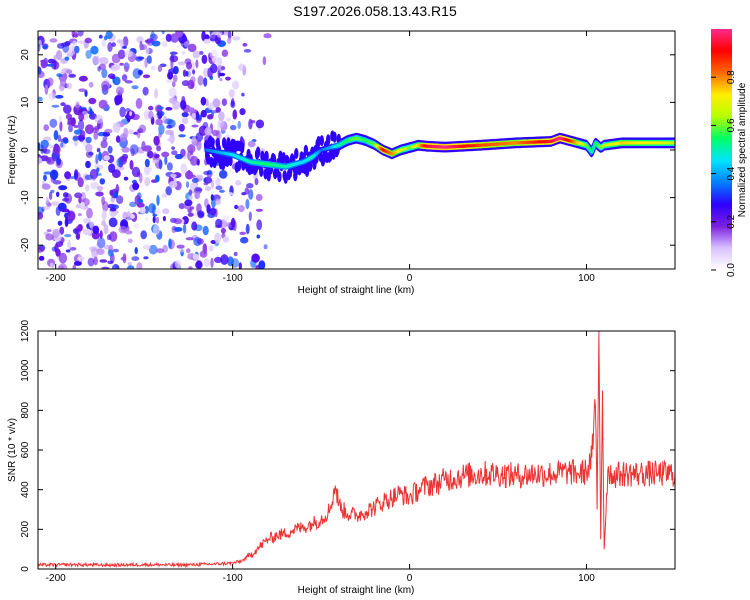 The width and height of the screenshot is (750, 600). Describe the element at coordinates (25, 197) in the screenshot. I see `y-tick-label: -10` at that location.